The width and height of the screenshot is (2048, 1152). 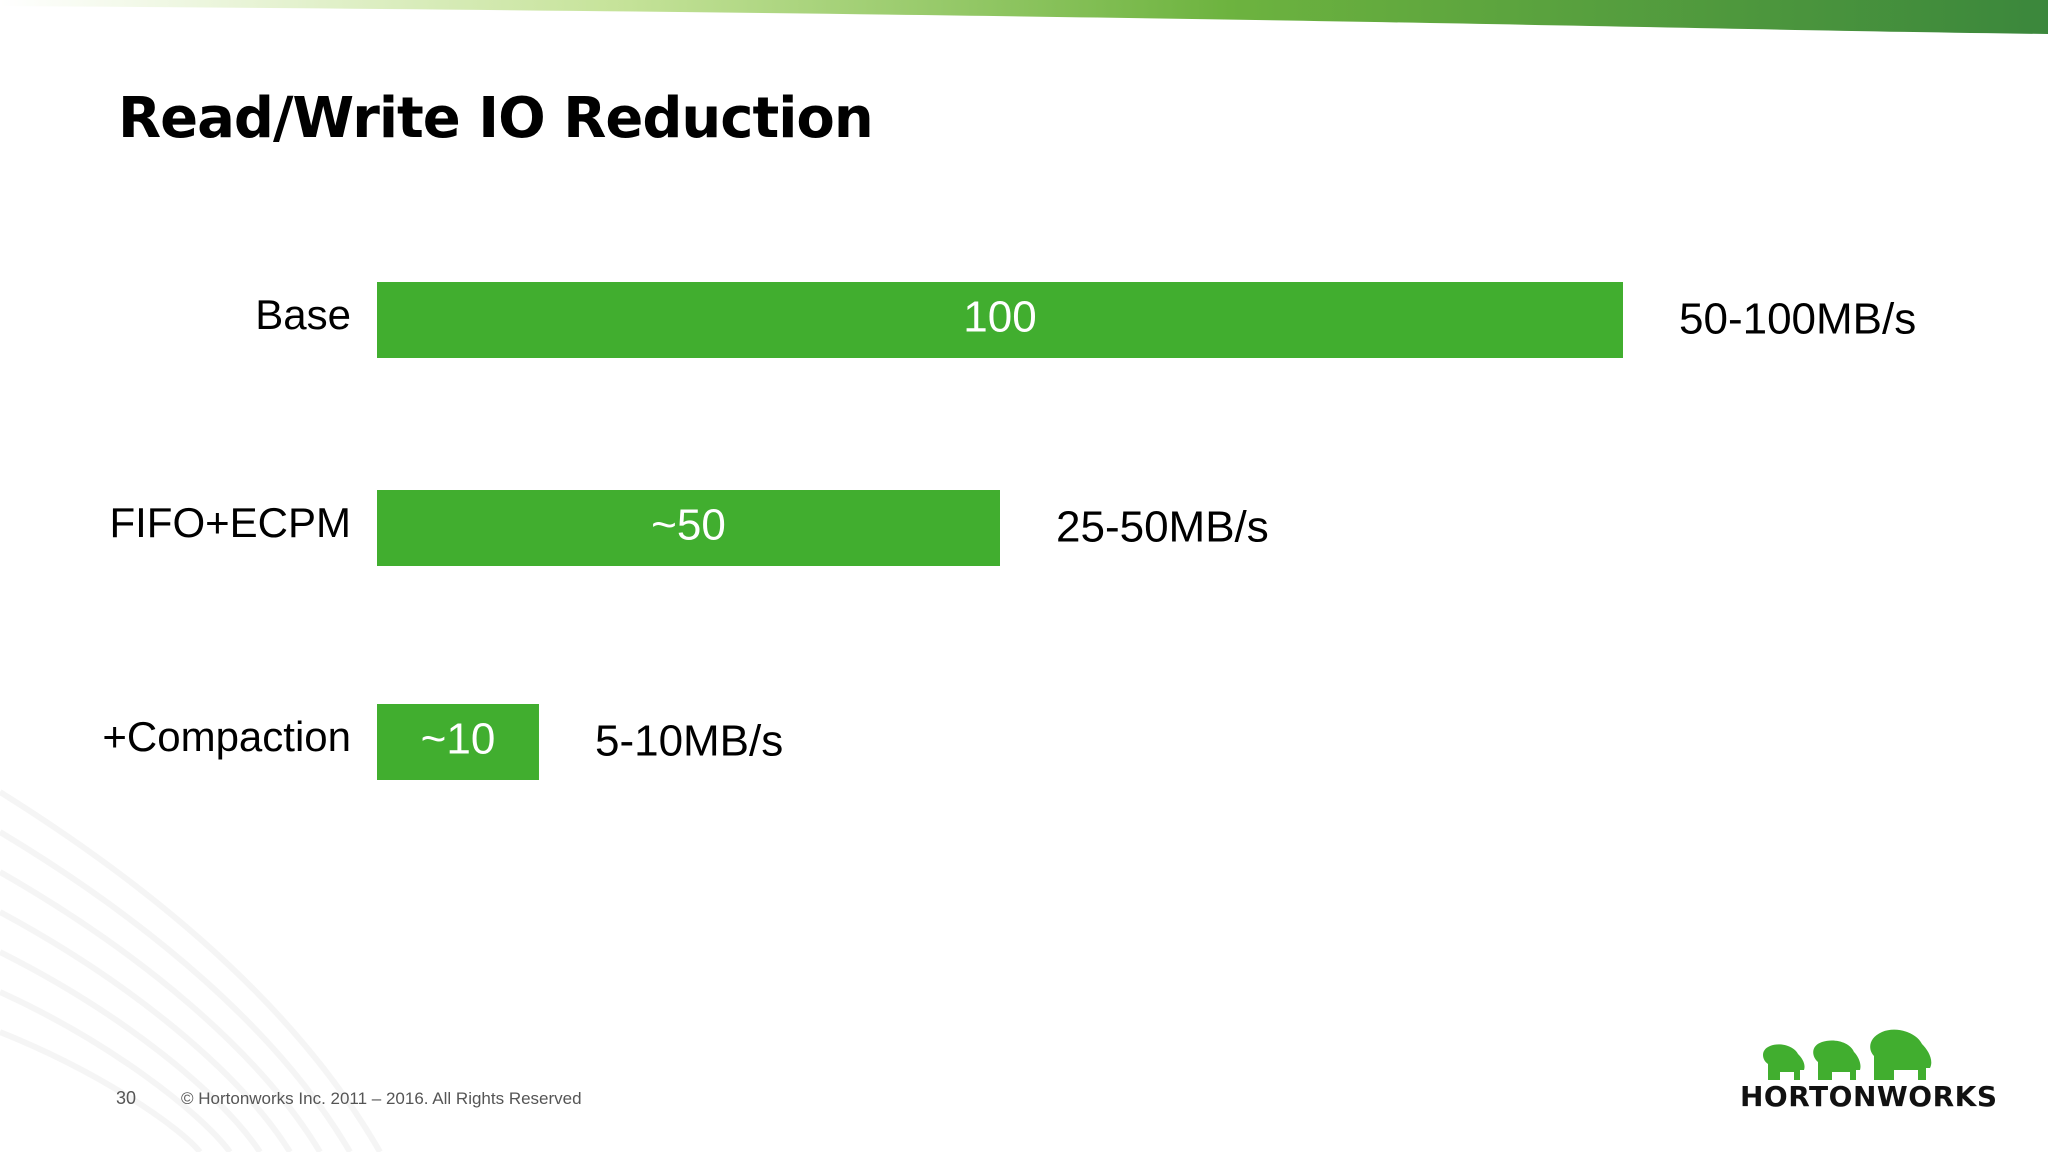 I want to click on elephant-herd-icon, so click(x=1847, y=1054).